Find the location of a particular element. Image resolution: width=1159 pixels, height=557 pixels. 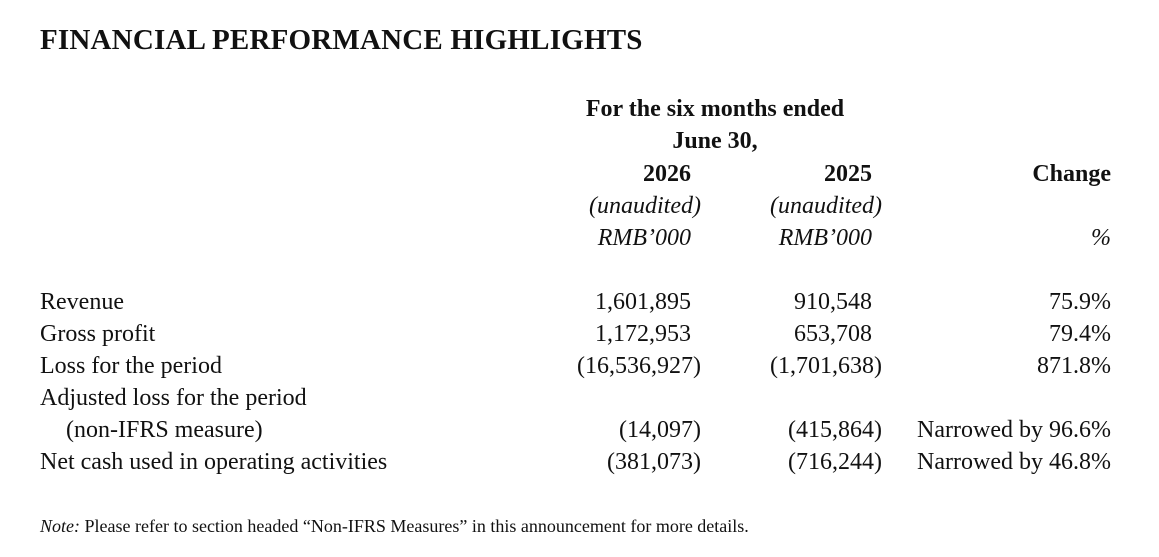

table-row: Gross profit 1,172,953 653,708 79.4% is located at coordinates (579, 337).